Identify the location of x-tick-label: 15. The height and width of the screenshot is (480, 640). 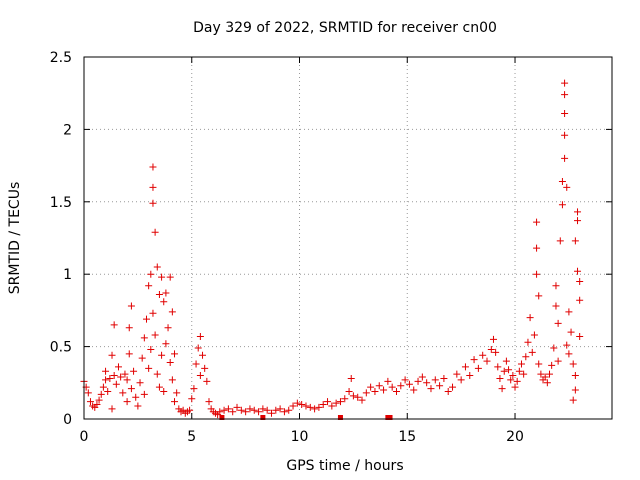
(407, 437).